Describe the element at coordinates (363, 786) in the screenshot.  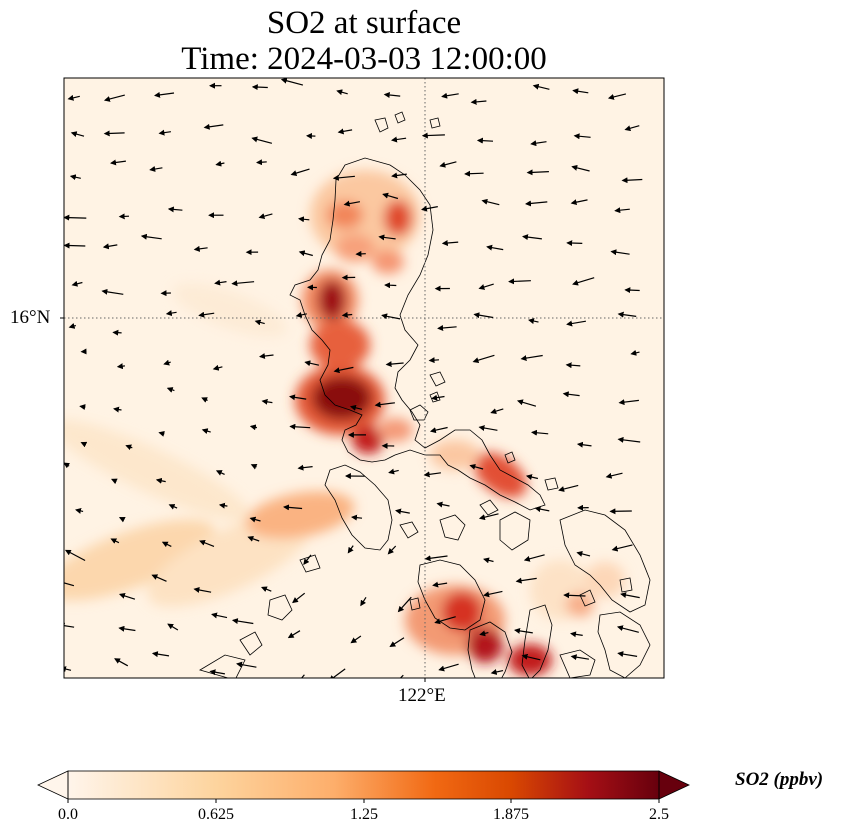
I see `colorbar` at that location.